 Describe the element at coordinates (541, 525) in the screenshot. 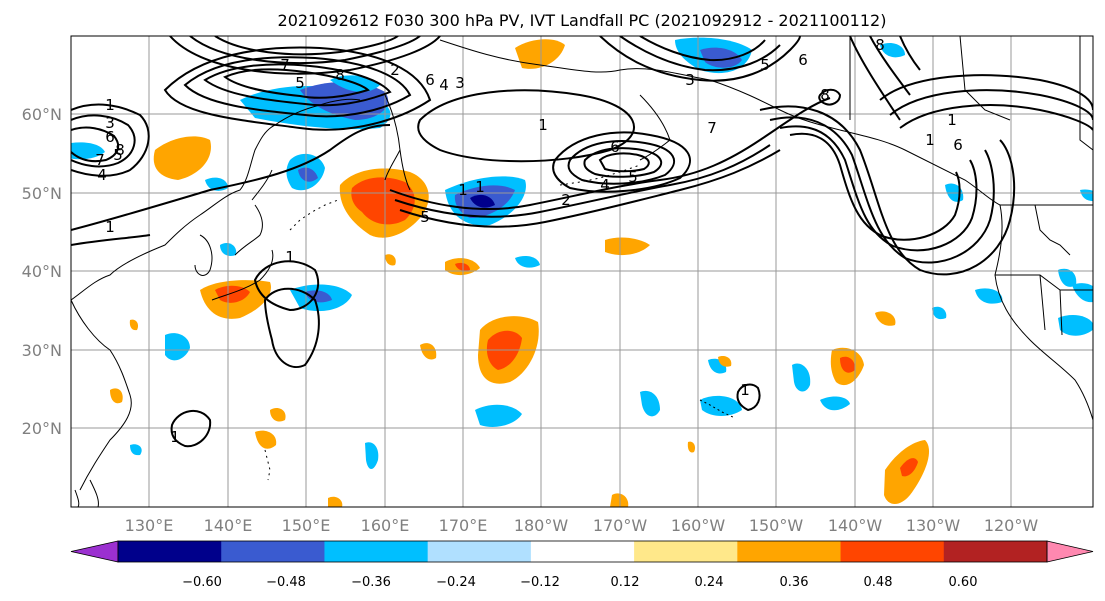

I see `lon-label: 180°W` at that location.